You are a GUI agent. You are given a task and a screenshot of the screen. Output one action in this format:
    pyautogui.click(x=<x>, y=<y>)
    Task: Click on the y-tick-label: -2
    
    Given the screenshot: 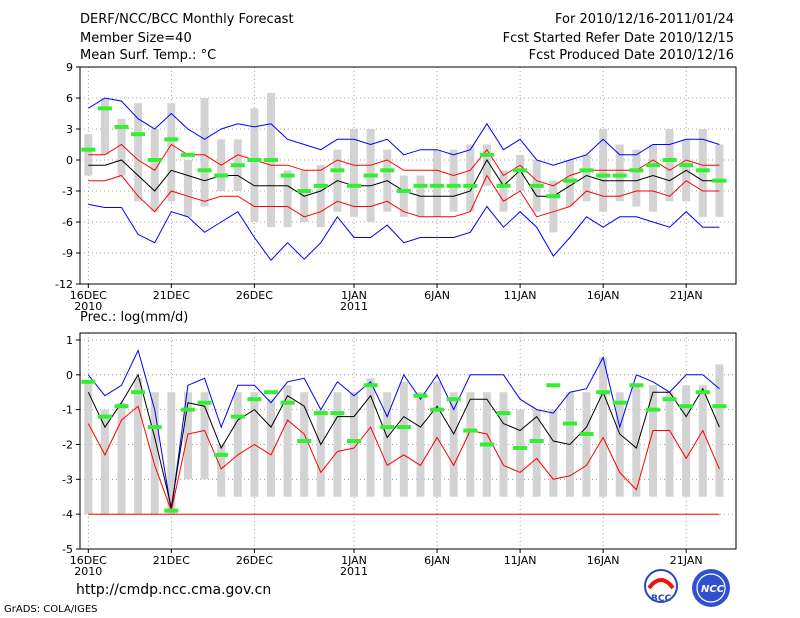 What is the action you would take?
    pyautogui.click(x=67, y=444)
    